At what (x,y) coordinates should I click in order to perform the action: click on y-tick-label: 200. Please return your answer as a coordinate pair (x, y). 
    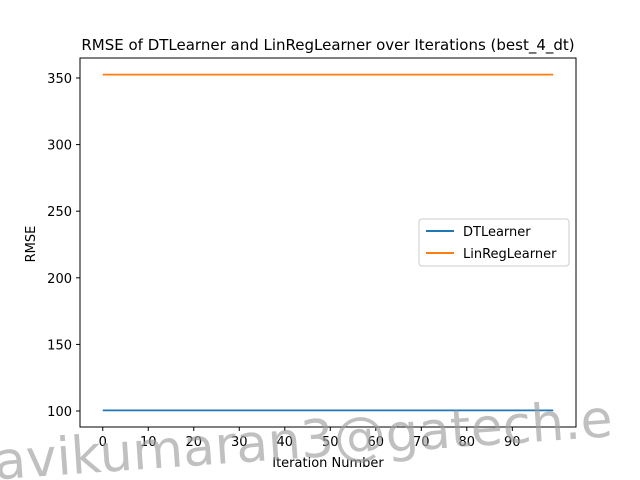
    Looking at the image, I should click on (59, 279).